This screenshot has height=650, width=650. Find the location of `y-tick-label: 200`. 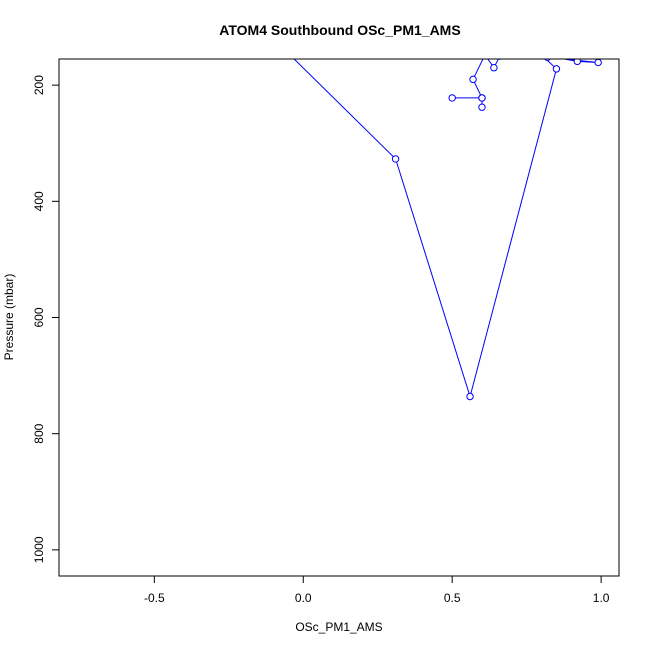

y-tick-label: 200 is located at coordinates (39, 85).